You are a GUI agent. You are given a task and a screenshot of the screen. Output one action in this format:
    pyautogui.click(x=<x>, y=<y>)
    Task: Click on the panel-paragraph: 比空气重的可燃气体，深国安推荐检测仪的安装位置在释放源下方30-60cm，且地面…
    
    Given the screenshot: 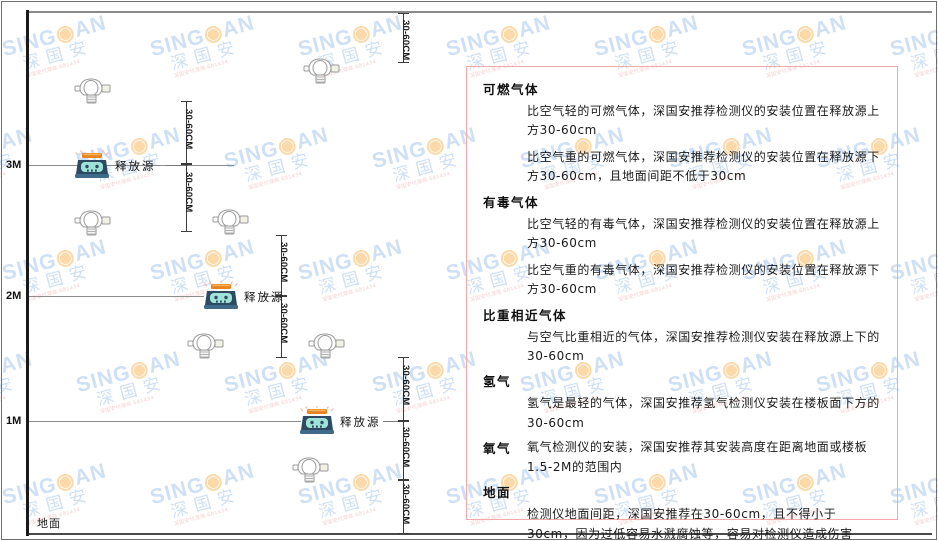 What is the action you would take?
    pyautogui.click(x=703, y=166)
    